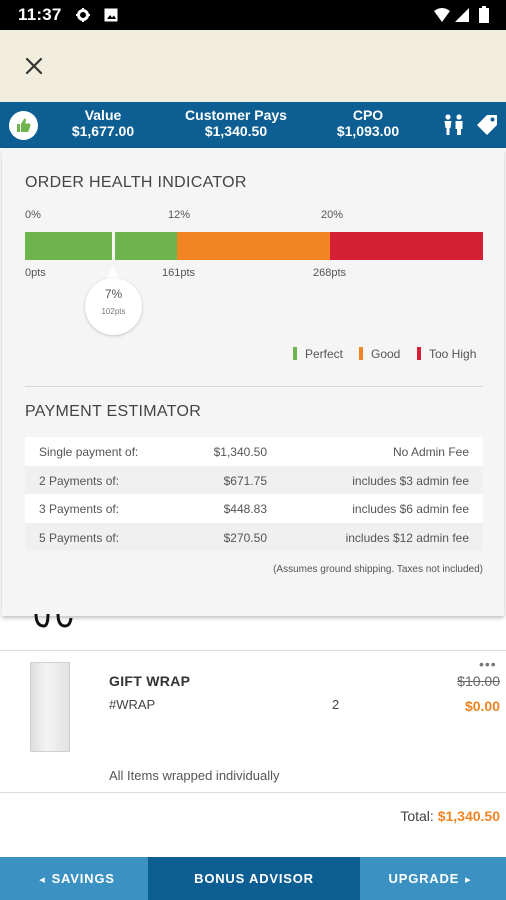  I want to click on current-marker, so click(113, 246).